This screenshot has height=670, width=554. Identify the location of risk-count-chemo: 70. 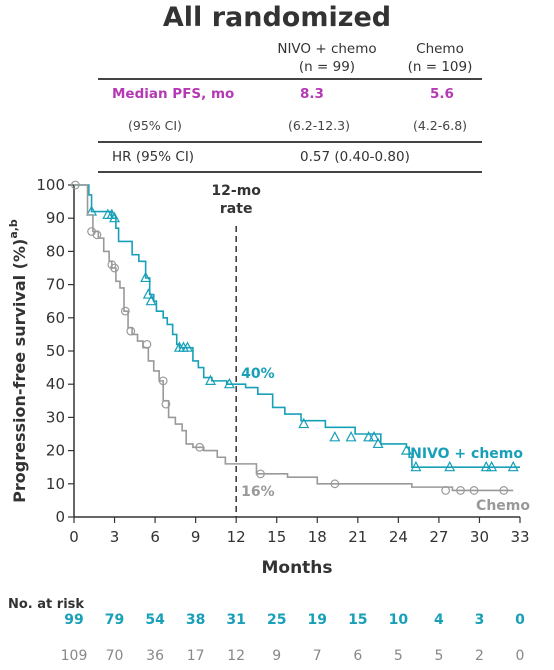
(114, 656).